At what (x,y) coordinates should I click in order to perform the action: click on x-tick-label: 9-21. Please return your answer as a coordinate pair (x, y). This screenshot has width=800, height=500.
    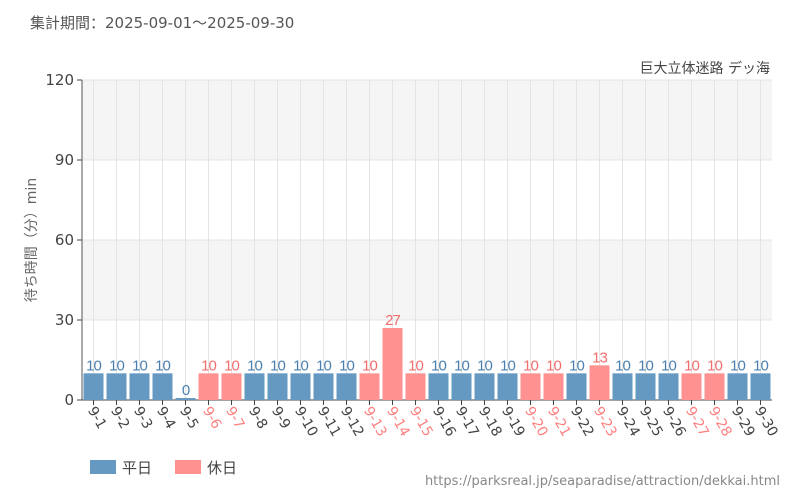
    Looking at the image, I should click on (559, 422).